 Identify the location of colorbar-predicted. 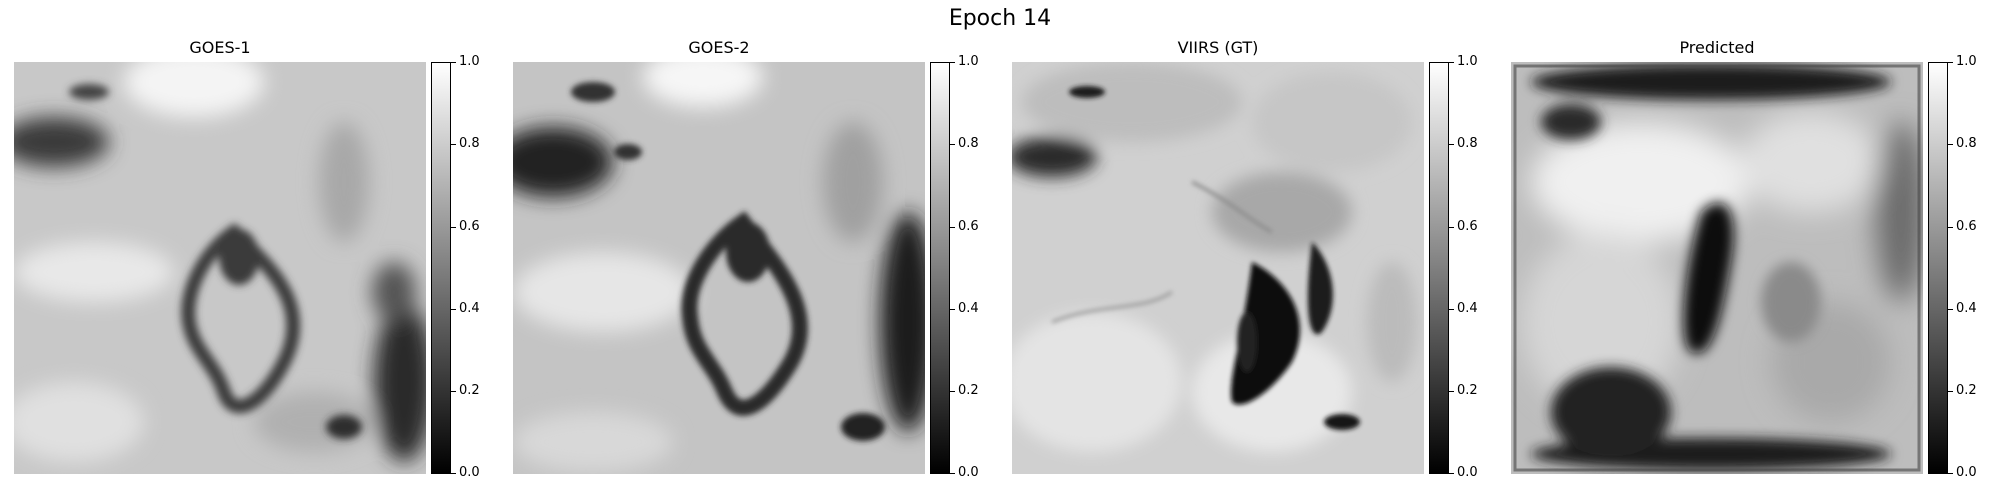
(1938, 268).